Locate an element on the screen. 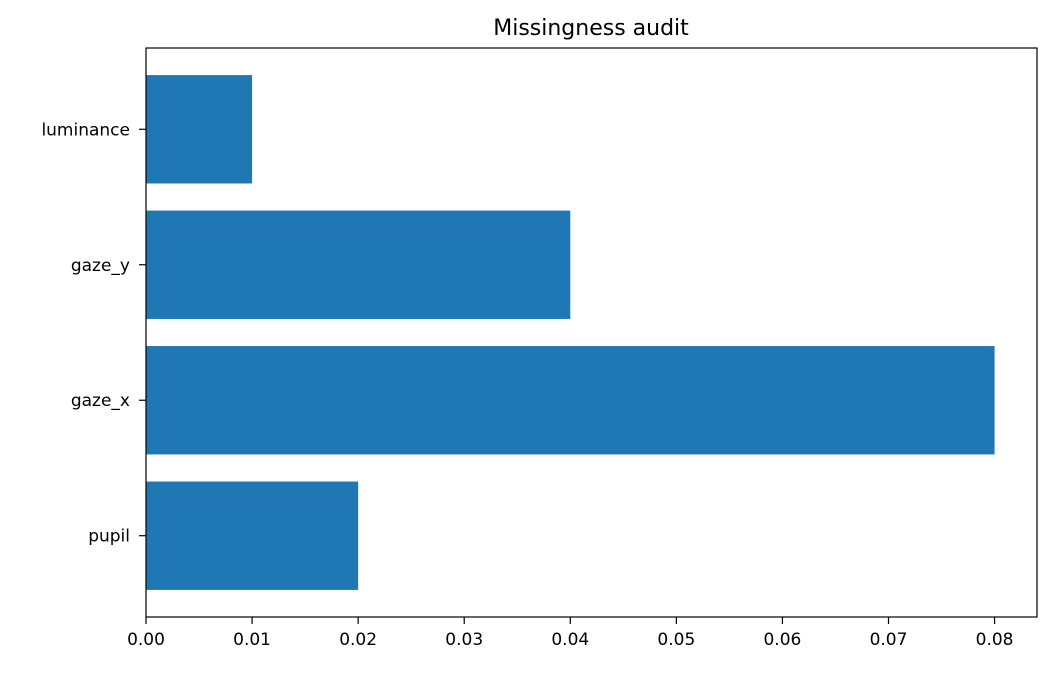 The width and height of the screenshot is (1054, 674). y-tick-label-gaze-y: gaze_y is located at coordinates (100, 266).